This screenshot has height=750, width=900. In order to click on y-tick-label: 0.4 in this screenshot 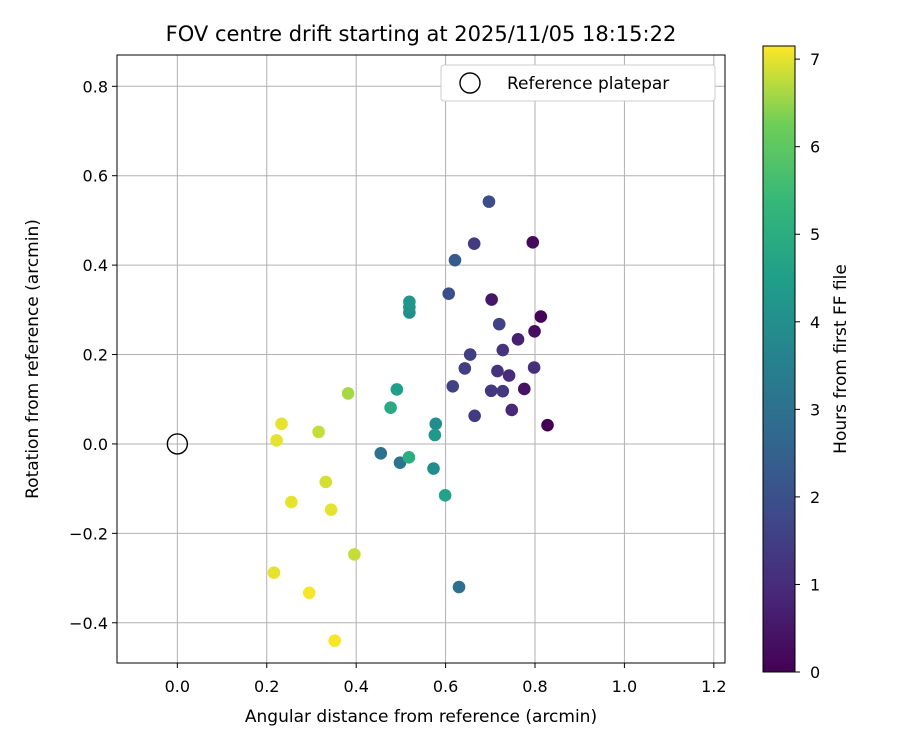, I will do `click(95, 265)`.